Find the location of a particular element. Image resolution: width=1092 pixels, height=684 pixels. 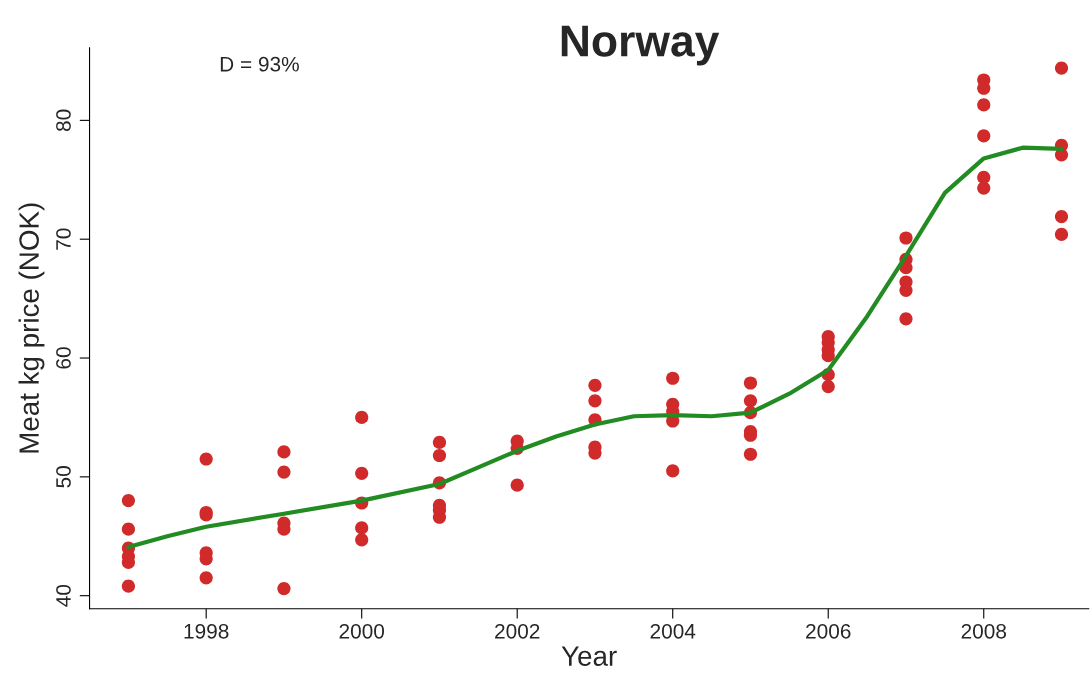

x-tick-label: 1998 is located at coordinates (206, 631).